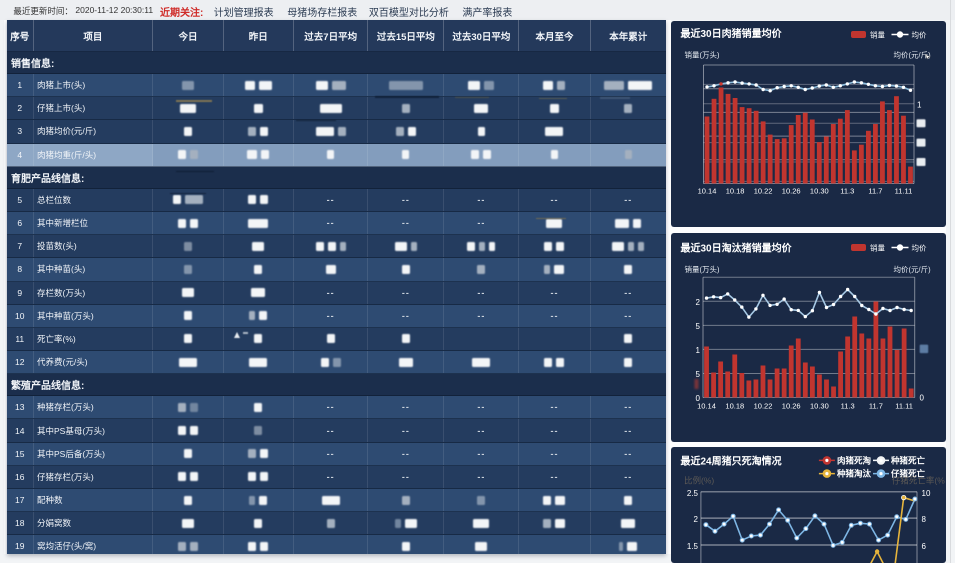 Image resolution: width=955 pixels, height=563 pixels. I want to click on svg-text: 肉猪死淘, so click(854, 460).